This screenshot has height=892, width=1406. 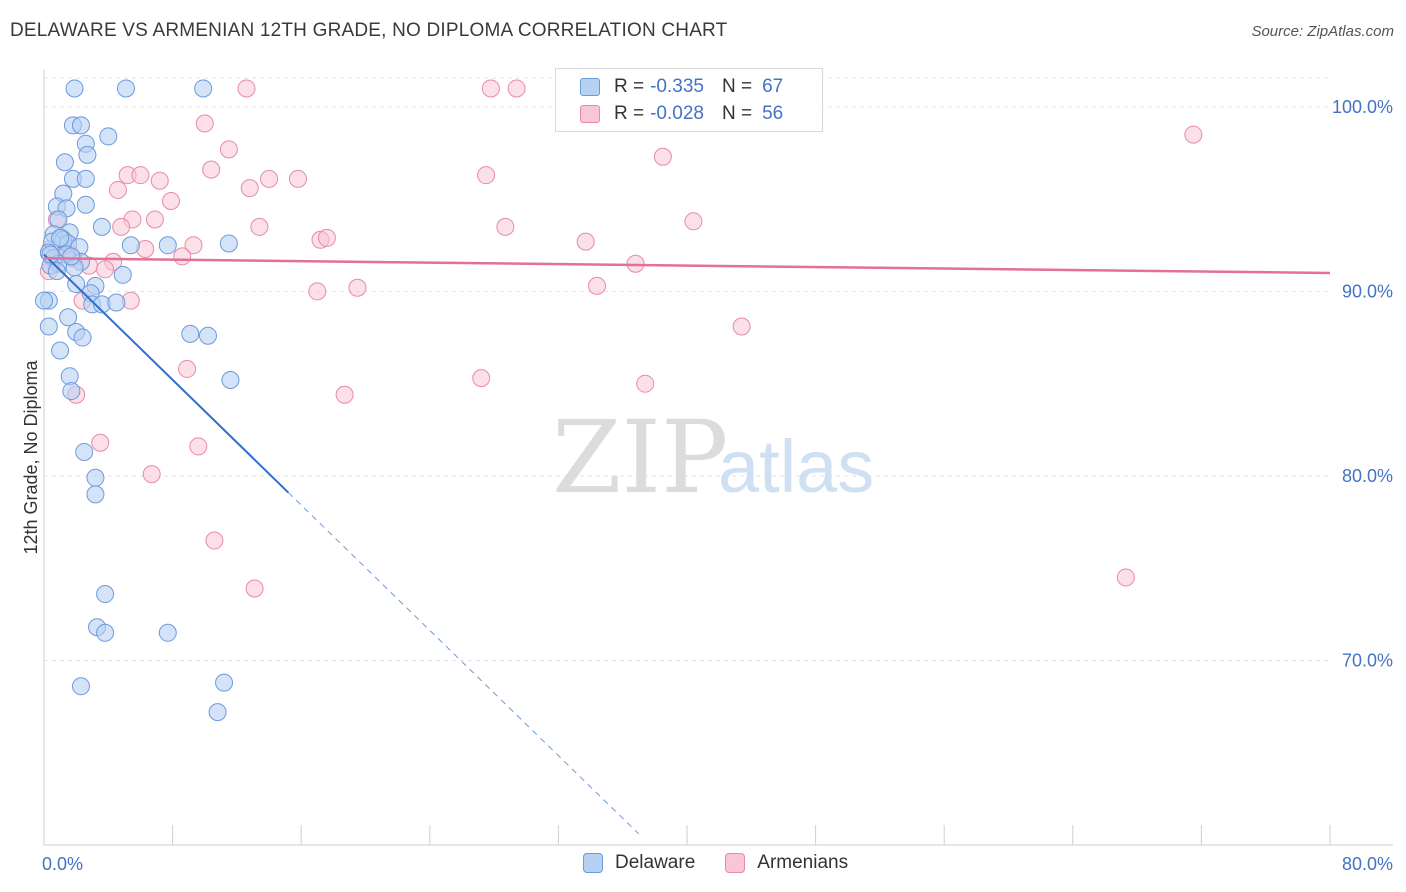 What do you see at coordinates (1367, 476) in the screenshot?
I see `y-tick-label: 80.0%` at bounding box center [1367, 476].